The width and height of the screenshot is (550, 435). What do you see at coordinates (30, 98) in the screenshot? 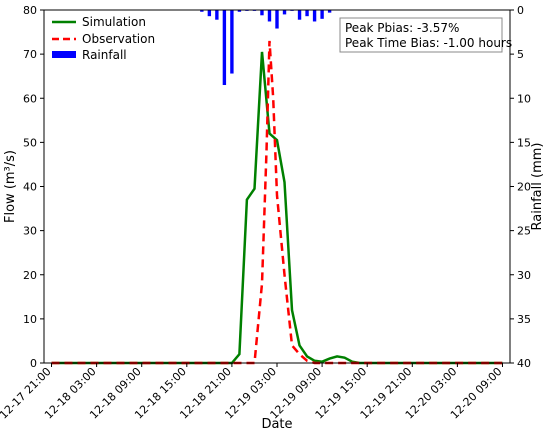
I see `y-tick-label: 60` at bounding box center [30, 98].